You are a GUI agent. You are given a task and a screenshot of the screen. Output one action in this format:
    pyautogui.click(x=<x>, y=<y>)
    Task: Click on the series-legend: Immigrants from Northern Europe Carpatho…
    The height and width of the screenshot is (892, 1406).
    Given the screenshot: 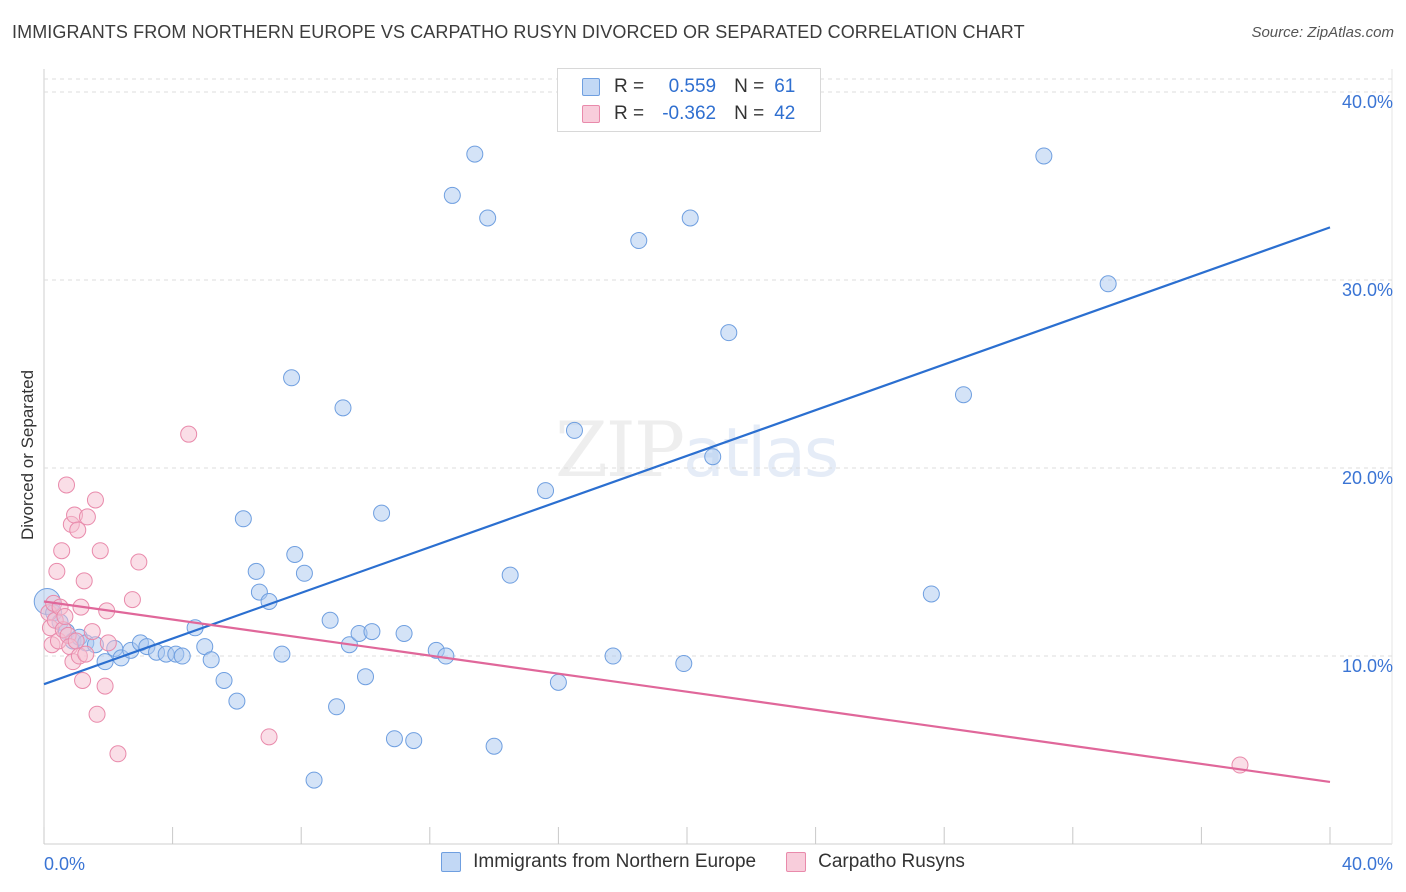 What is the action you would take?
    pyautogui.click(x=703, y=862)
    